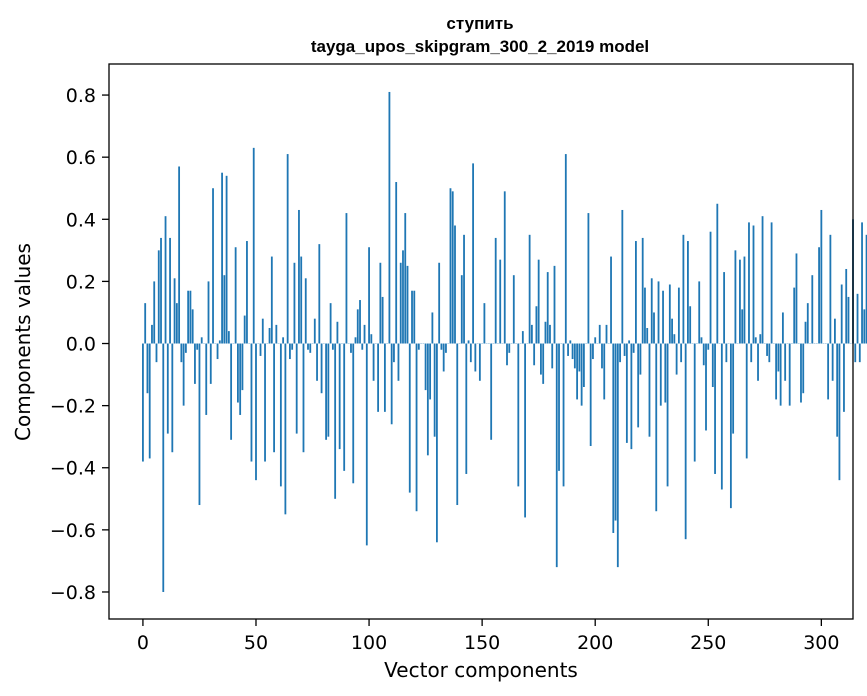  What do you see at coordinates (81, 282) in the screenshot?
I see `y-tick-label: 0.2` at bounding box center [81, 282].